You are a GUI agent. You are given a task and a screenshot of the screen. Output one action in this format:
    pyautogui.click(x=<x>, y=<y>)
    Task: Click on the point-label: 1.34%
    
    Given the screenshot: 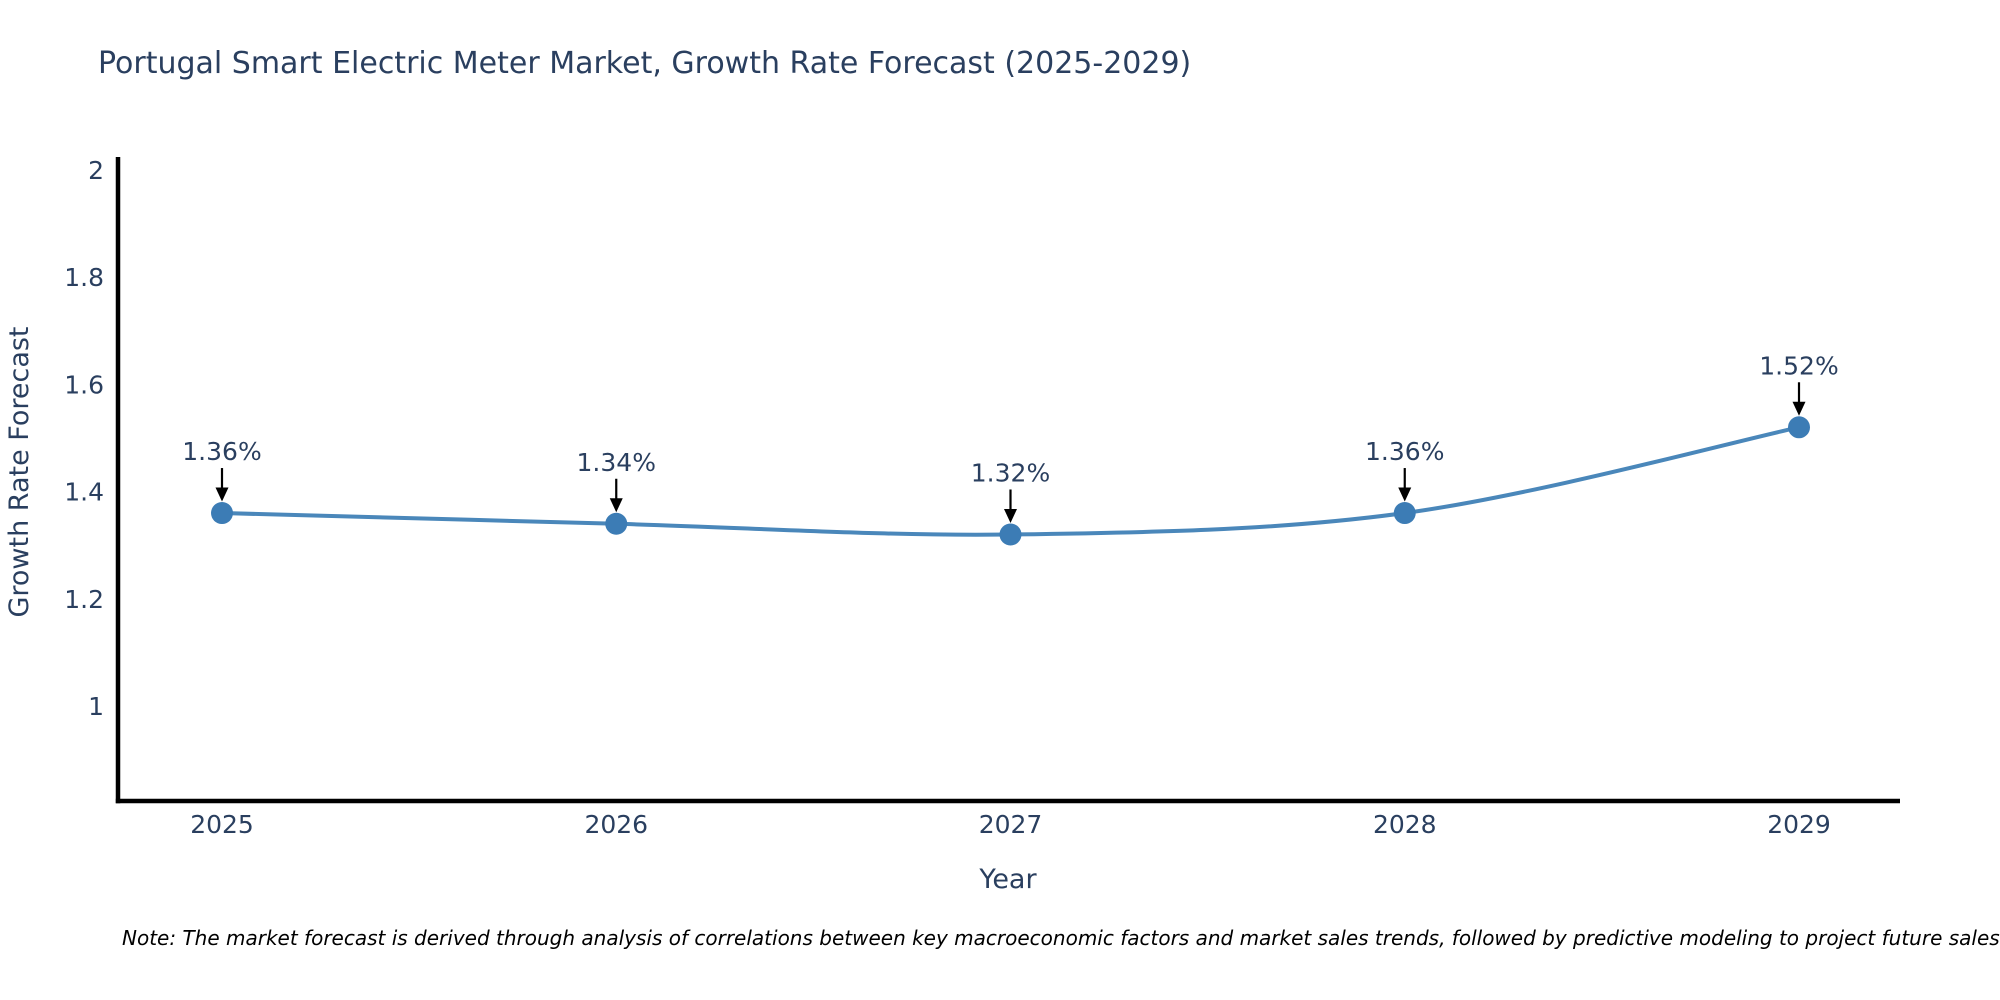 What is the action you would take?
    pyautogui.click(x=616, y=462)
    